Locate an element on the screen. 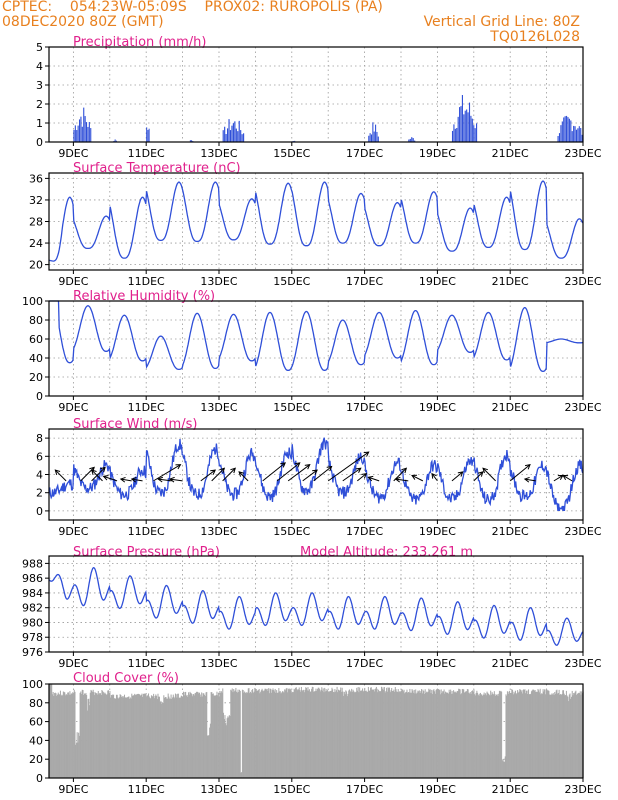 The image size is (618, 800). panel-title: Cloud Cover (%) is located at coordinates (126, 678).